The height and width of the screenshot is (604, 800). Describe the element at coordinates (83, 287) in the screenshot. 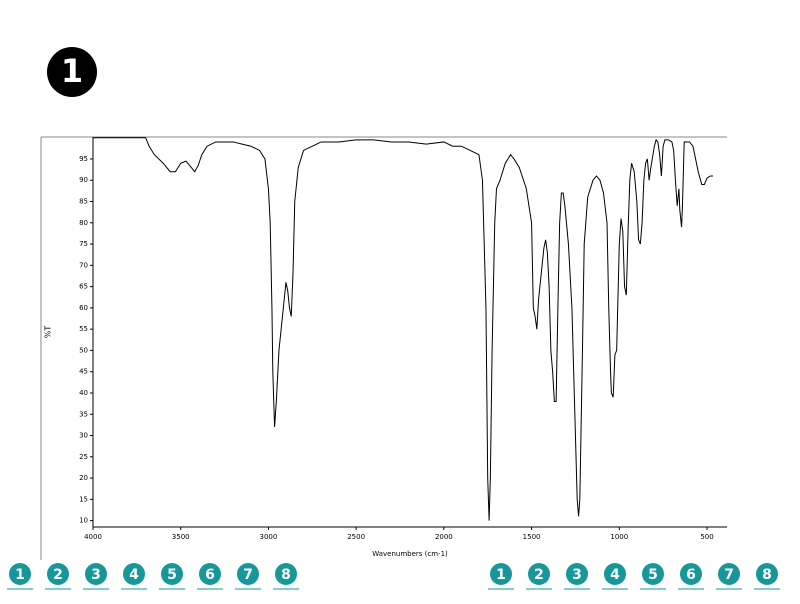

I see `y-tick-label: 65` at that location.